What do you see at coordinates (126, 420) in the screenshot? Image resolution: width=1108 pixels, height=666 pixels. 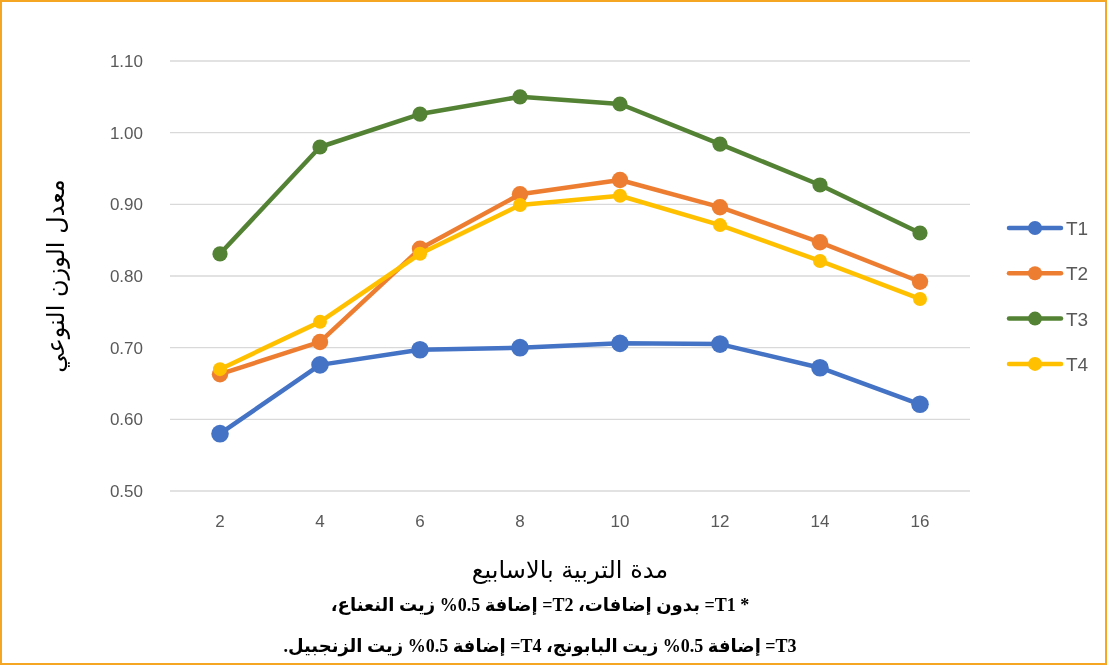 I see `y-tick-label: 0.60` at bounding box center [126, 420].